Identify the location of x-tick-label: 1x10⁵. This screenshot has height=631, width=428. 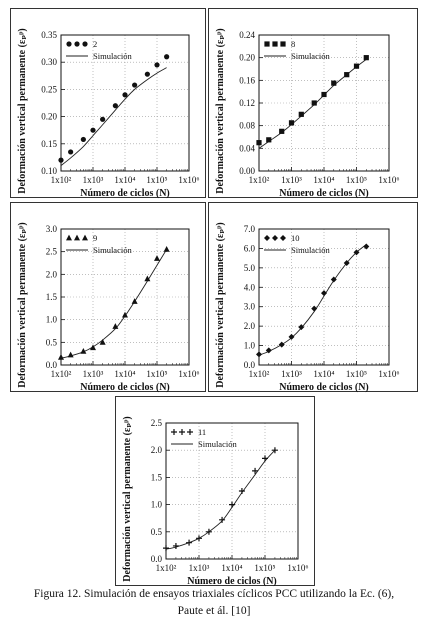
(156, 374).